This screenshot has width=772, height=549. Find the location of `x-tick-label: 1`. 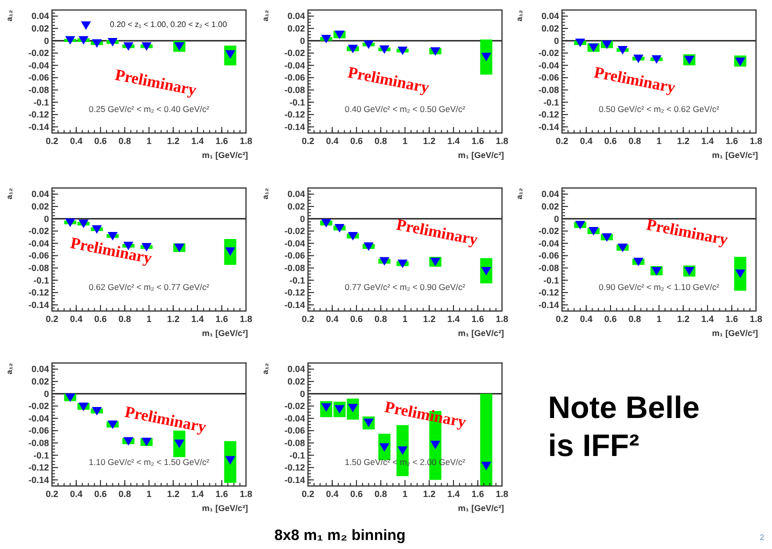

x-tick-label: 1 is located at coordinates (149, 494).